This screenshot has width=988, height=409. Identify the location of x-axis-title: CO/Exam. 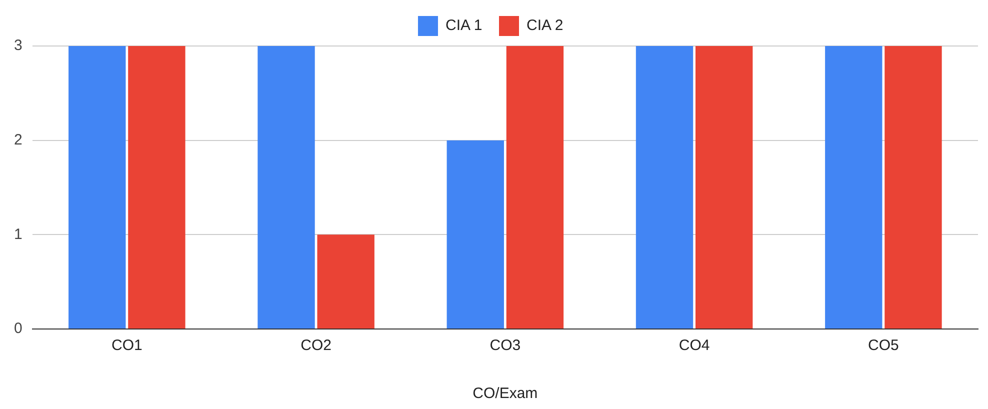
(505, 393).